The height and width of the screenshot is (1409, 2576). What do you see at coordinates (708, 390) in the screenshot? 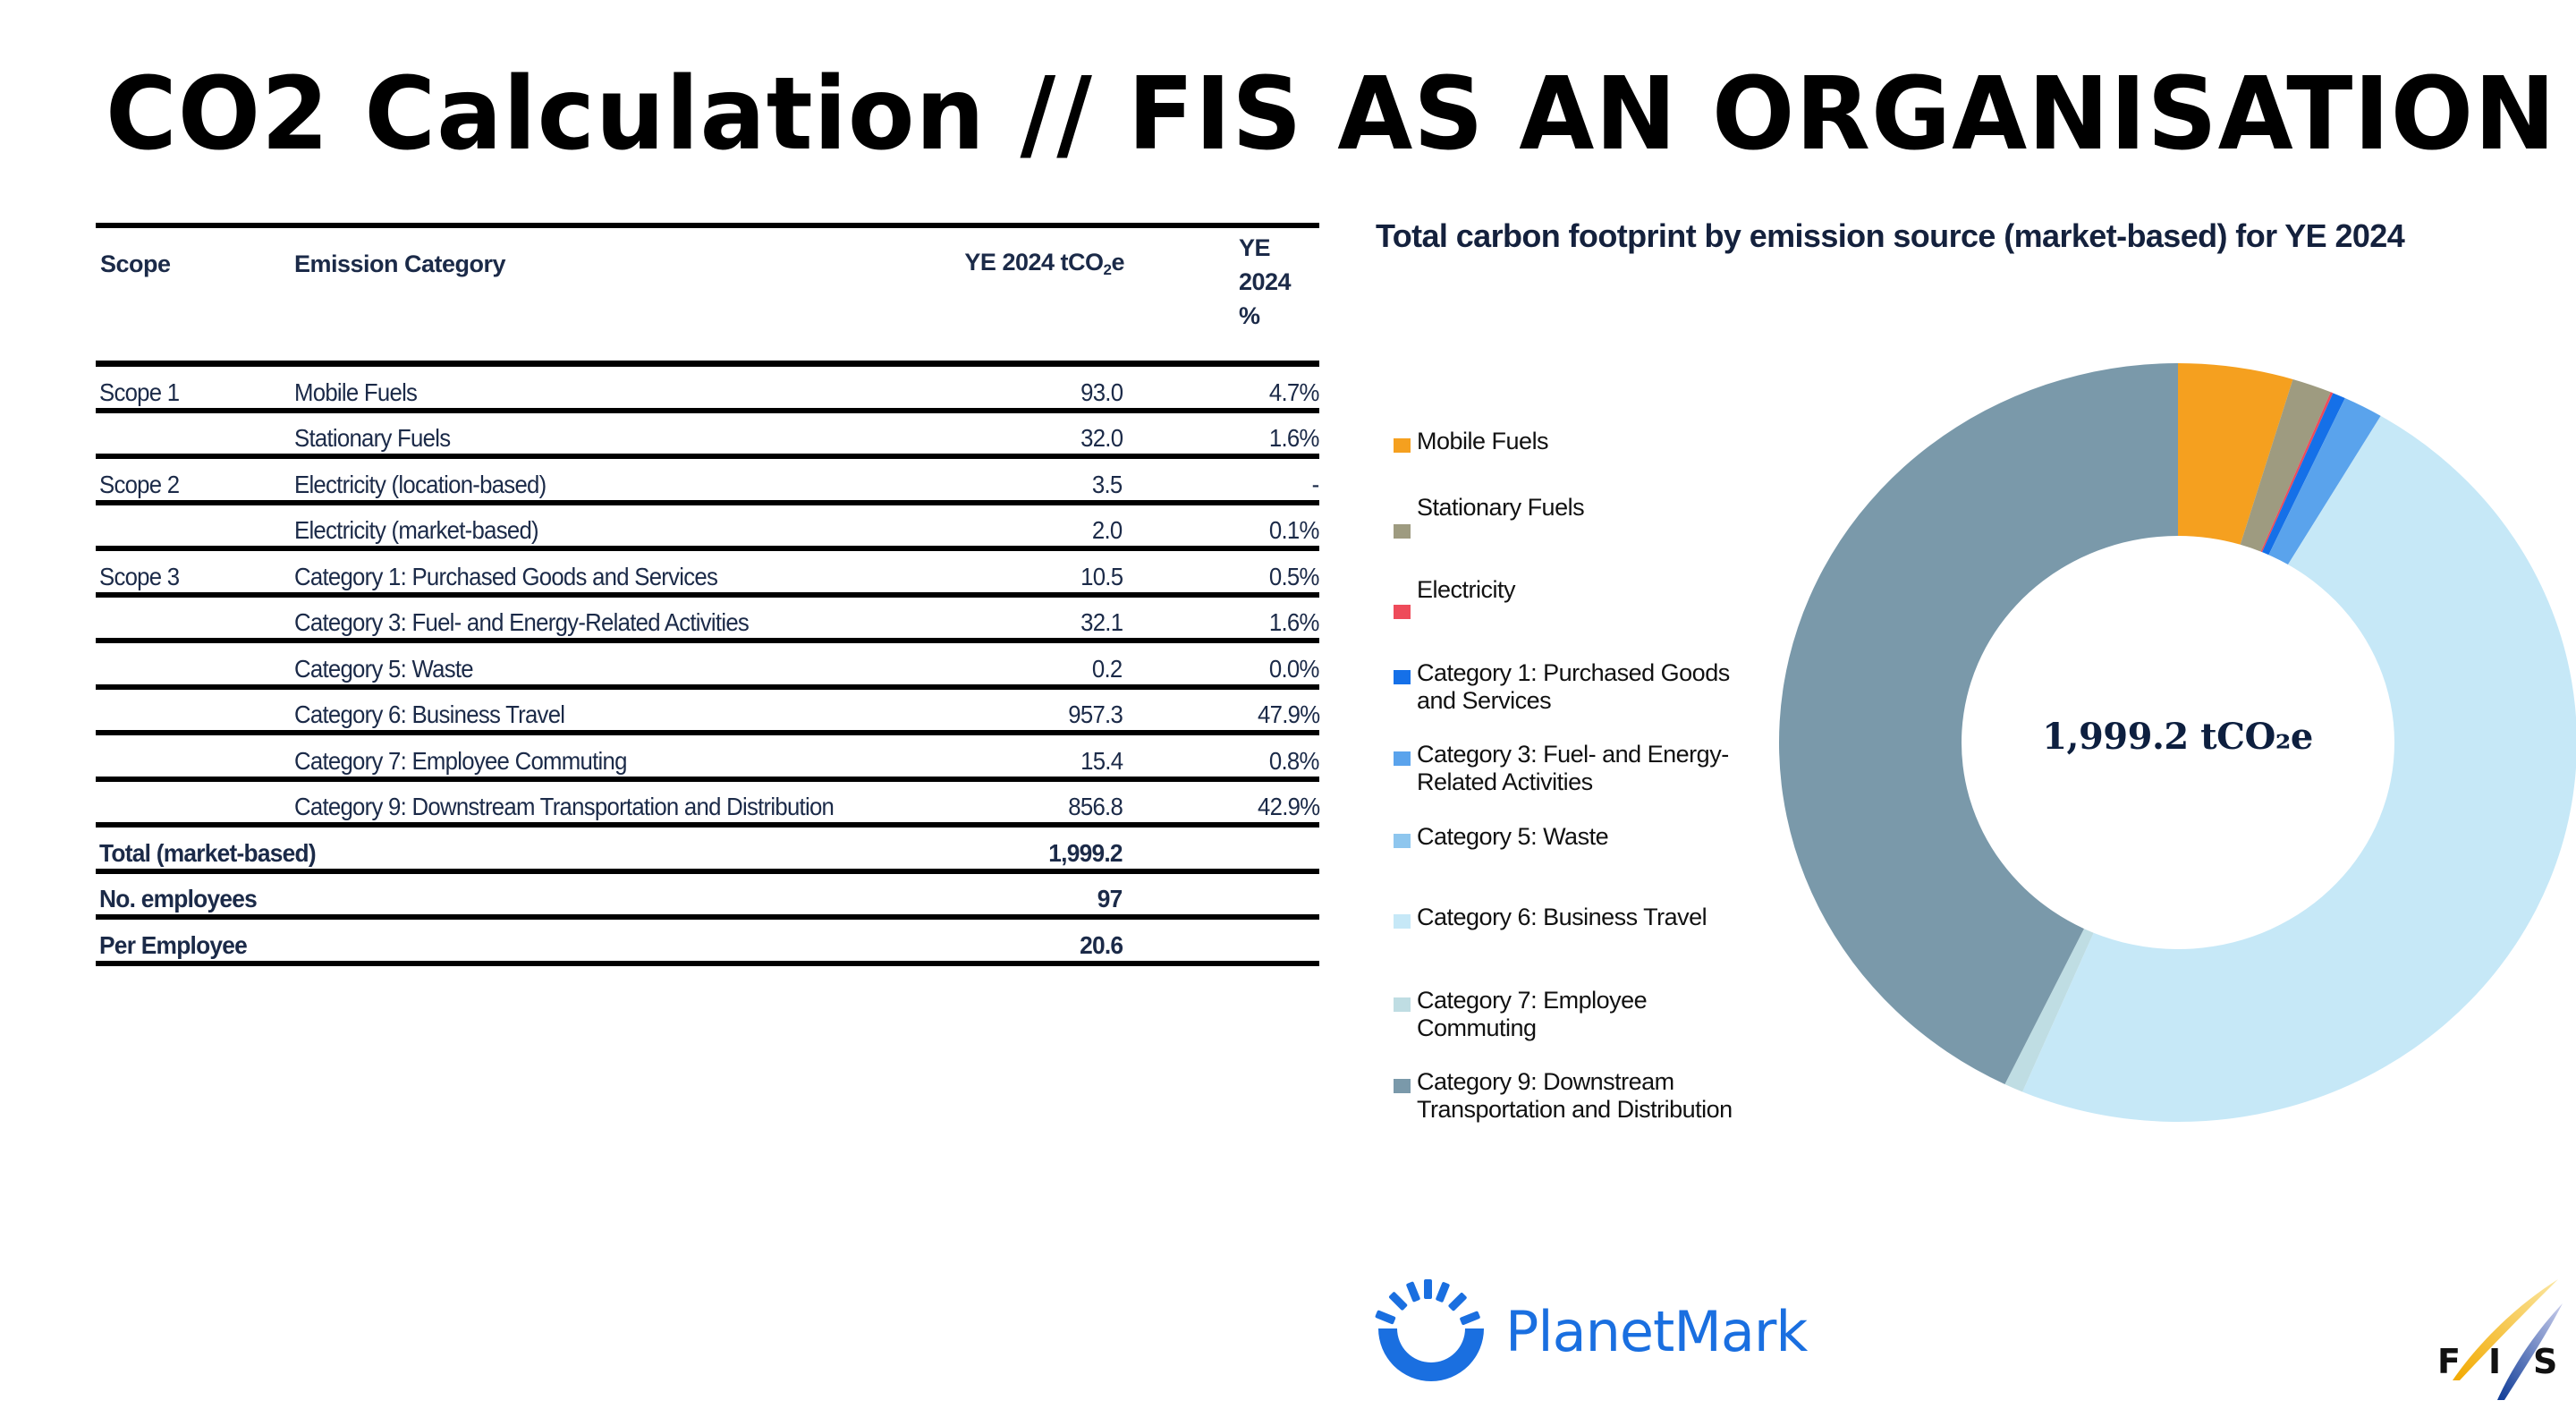
I see `table-row: Scope 1 Mobile Fuels 93.0 4.7%` at bounding box center [708, 390].